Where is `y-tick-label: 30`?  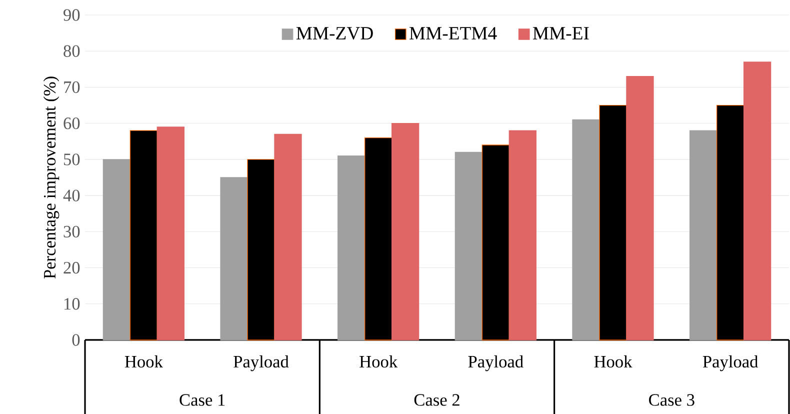
y-tick-label: 30 is located at coordinates (72, 232).